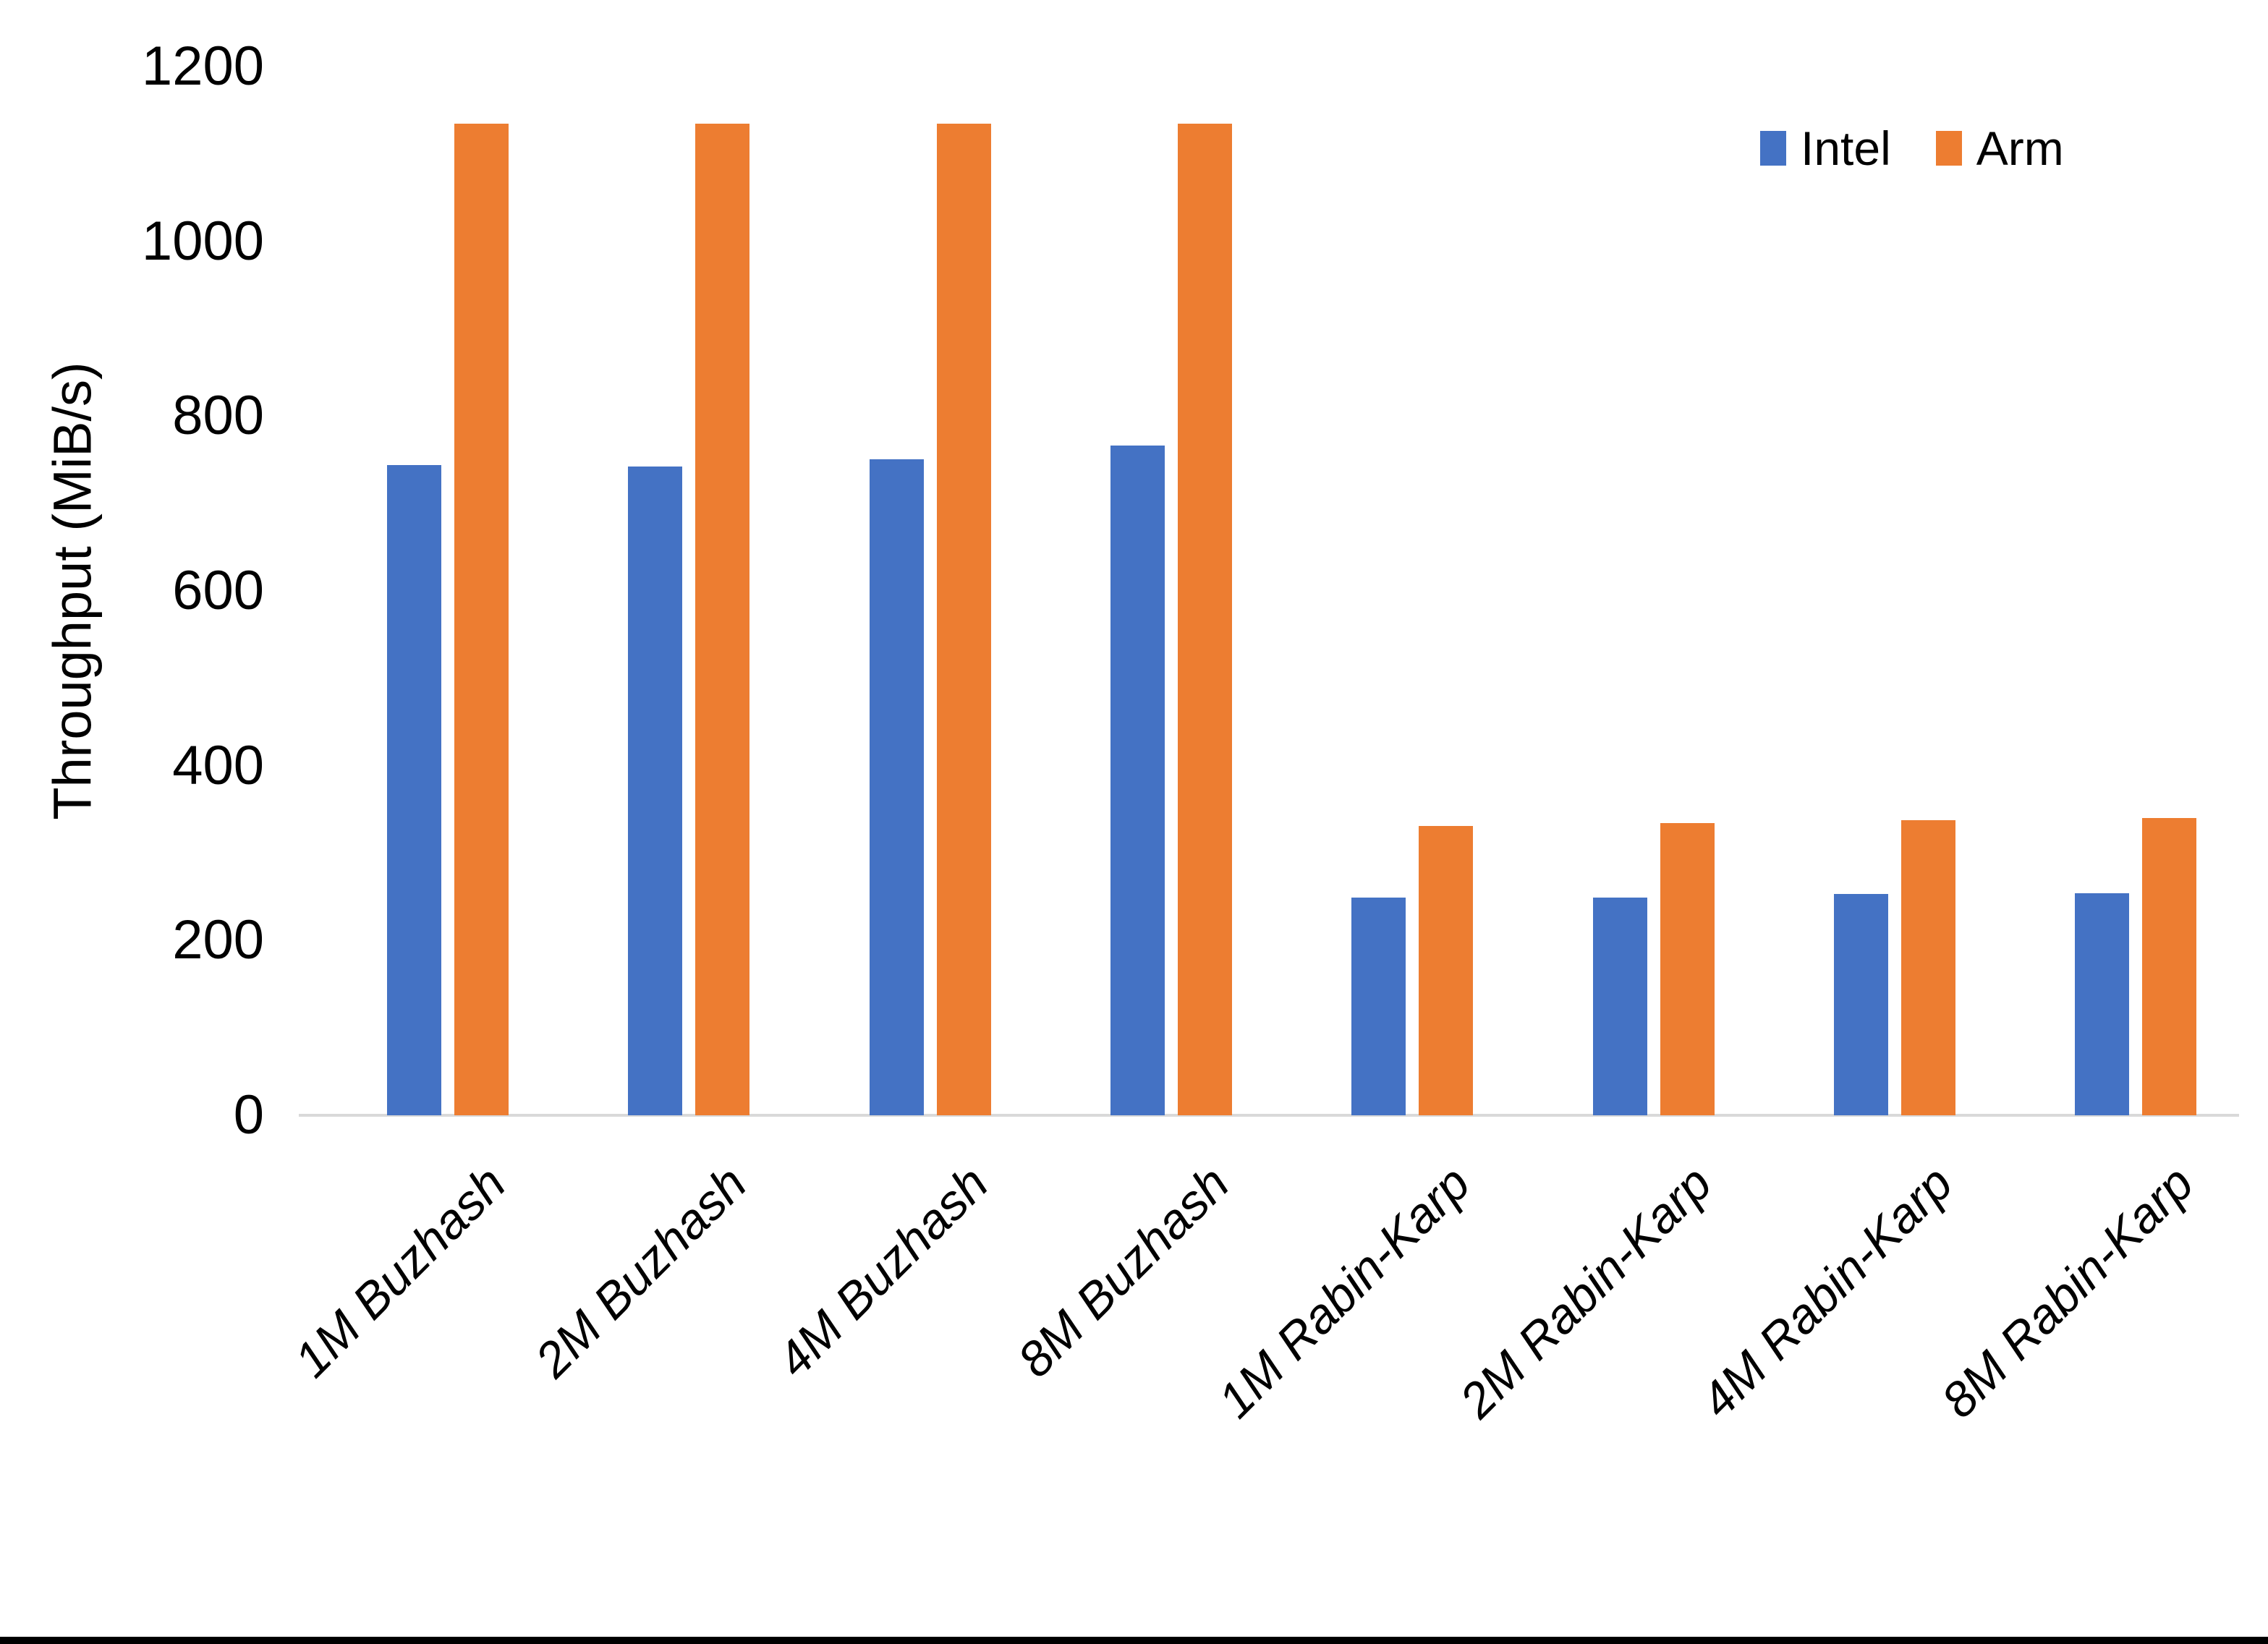 The width and height of the screenshot is (2268, 1644). I want to click on y-tick-label: 1000, so click(202, 241).